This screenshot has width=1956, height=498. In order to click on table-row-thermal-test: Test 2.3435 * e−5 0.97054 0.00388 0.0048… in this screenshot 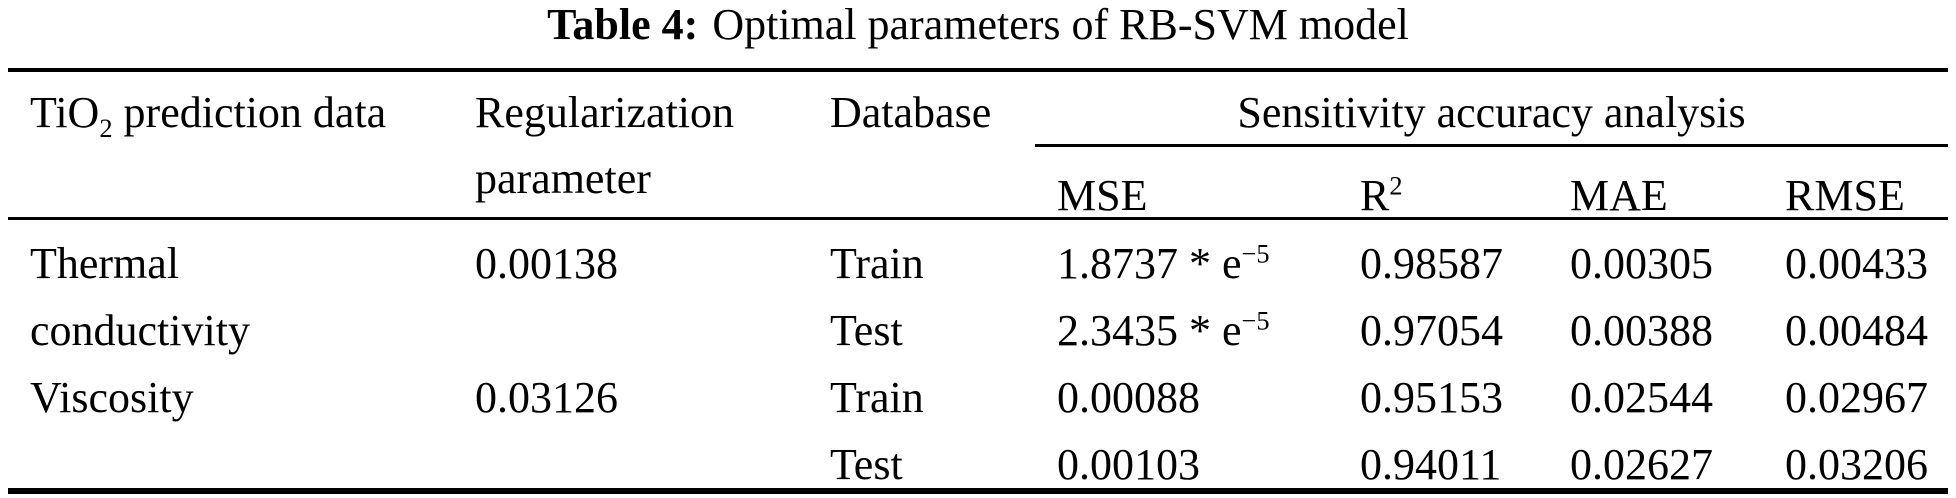, I will do `click(978, 321)`.